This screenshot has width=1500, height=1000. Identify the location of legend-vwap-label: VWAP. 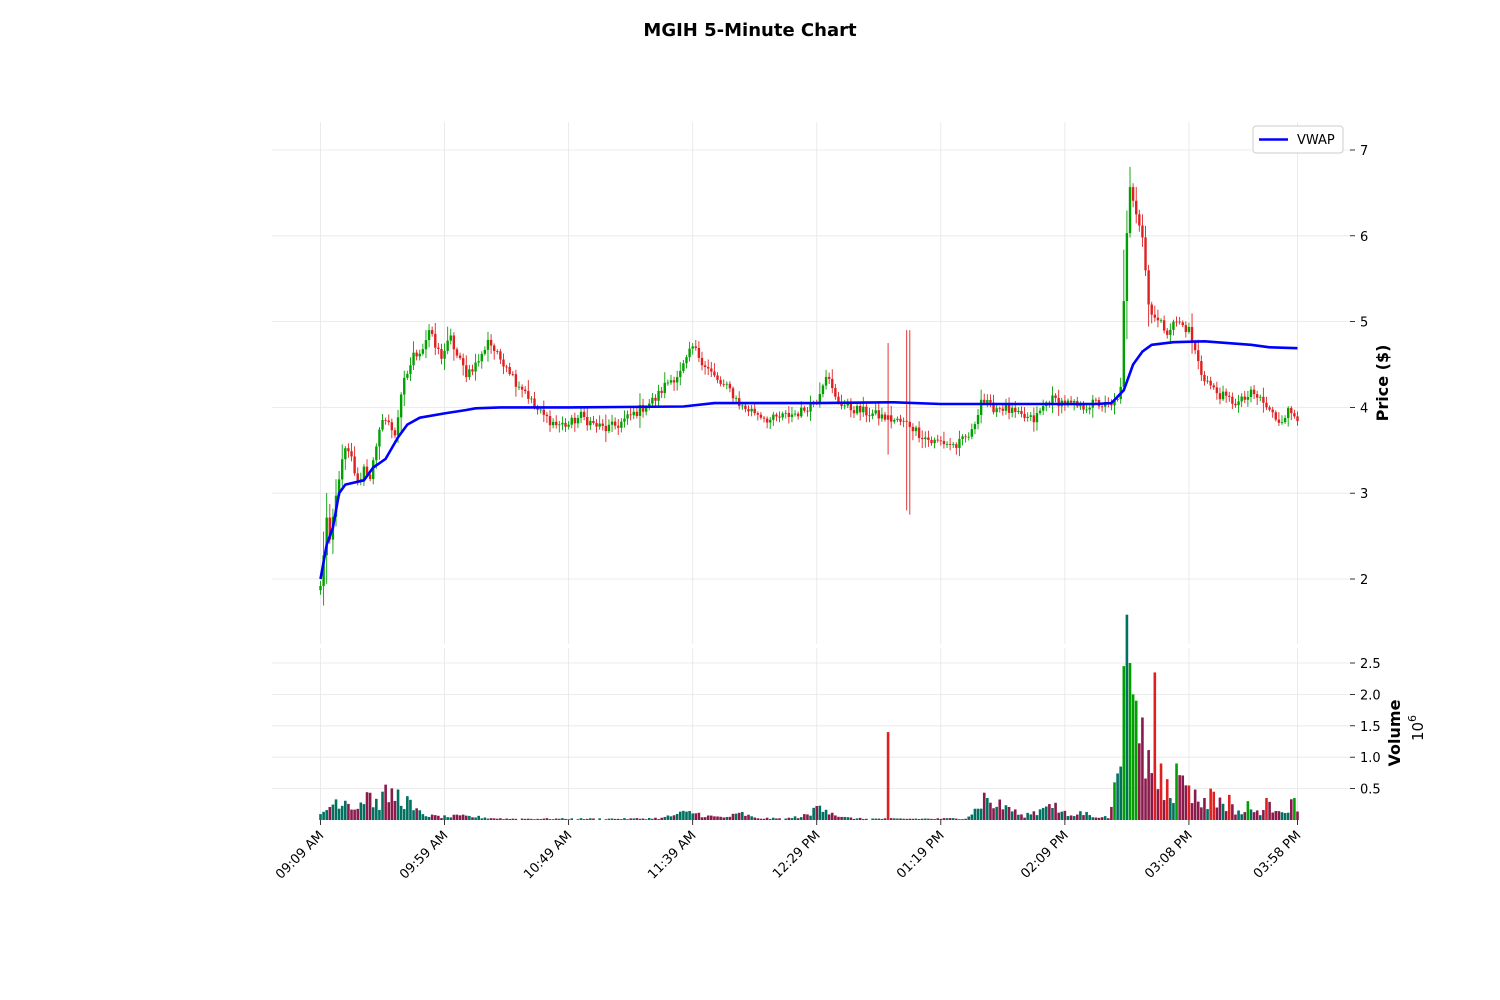
(1316, 140).